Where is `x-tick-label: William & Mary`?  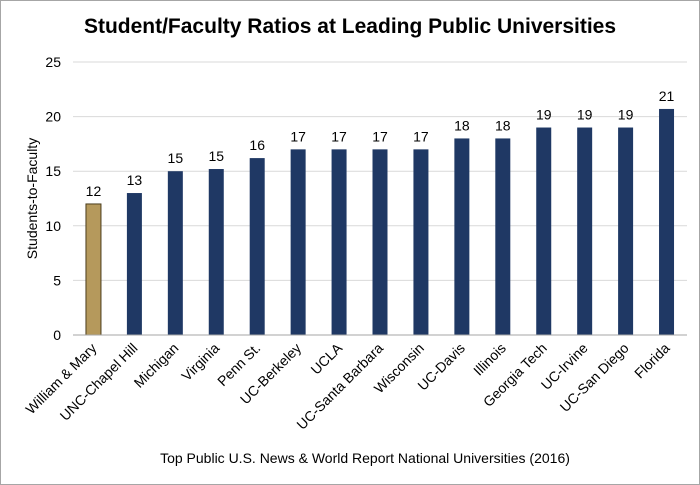
x-tick-label: William & Mary is located at coordinates (60, 378).